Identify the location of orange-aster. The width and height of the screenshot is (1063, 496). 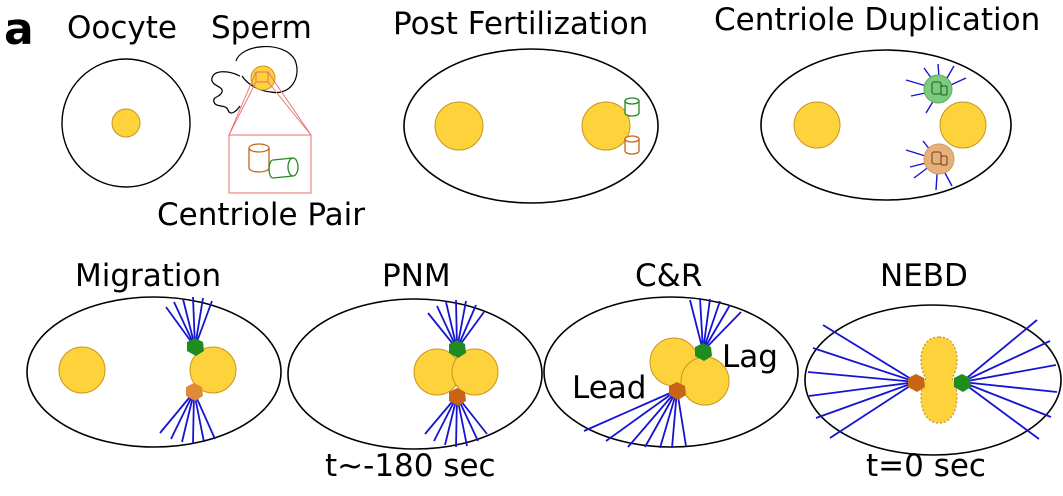
(187, 417).